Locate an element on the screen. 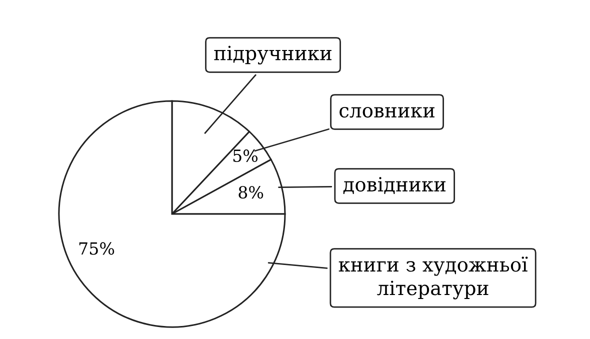 The image size is (590, 339). data-label: 8% is located at coordinates (251, 192).